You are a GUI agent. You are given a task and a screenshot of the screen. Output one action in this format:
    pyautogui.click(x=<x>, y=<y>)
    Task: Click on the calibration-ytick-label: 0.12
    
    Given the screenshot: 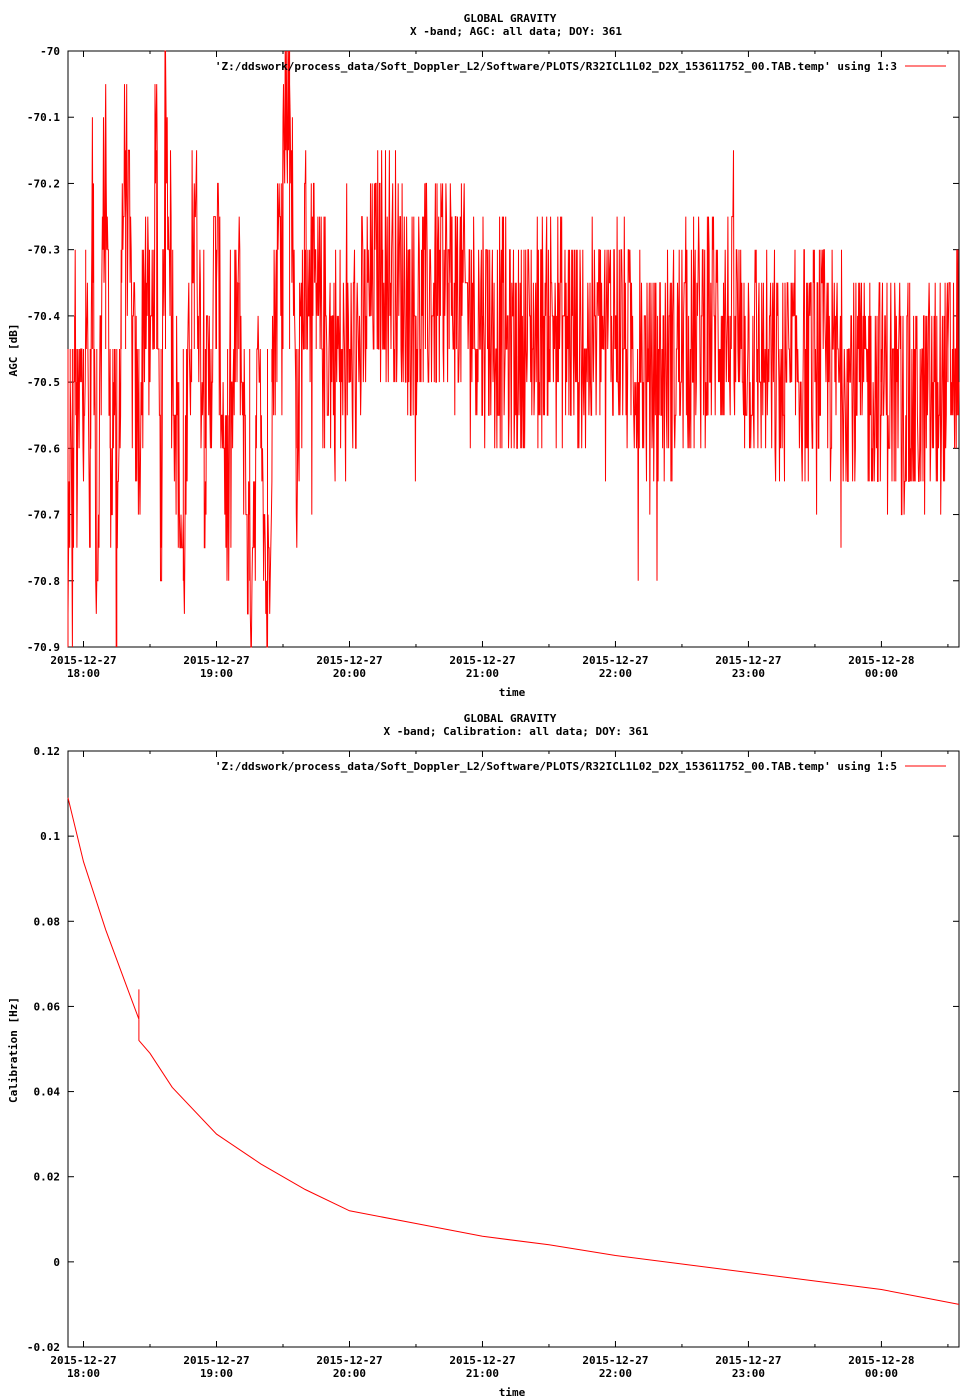 What is the action you would take?
    pyautogui.click(x=47, y=751)
    